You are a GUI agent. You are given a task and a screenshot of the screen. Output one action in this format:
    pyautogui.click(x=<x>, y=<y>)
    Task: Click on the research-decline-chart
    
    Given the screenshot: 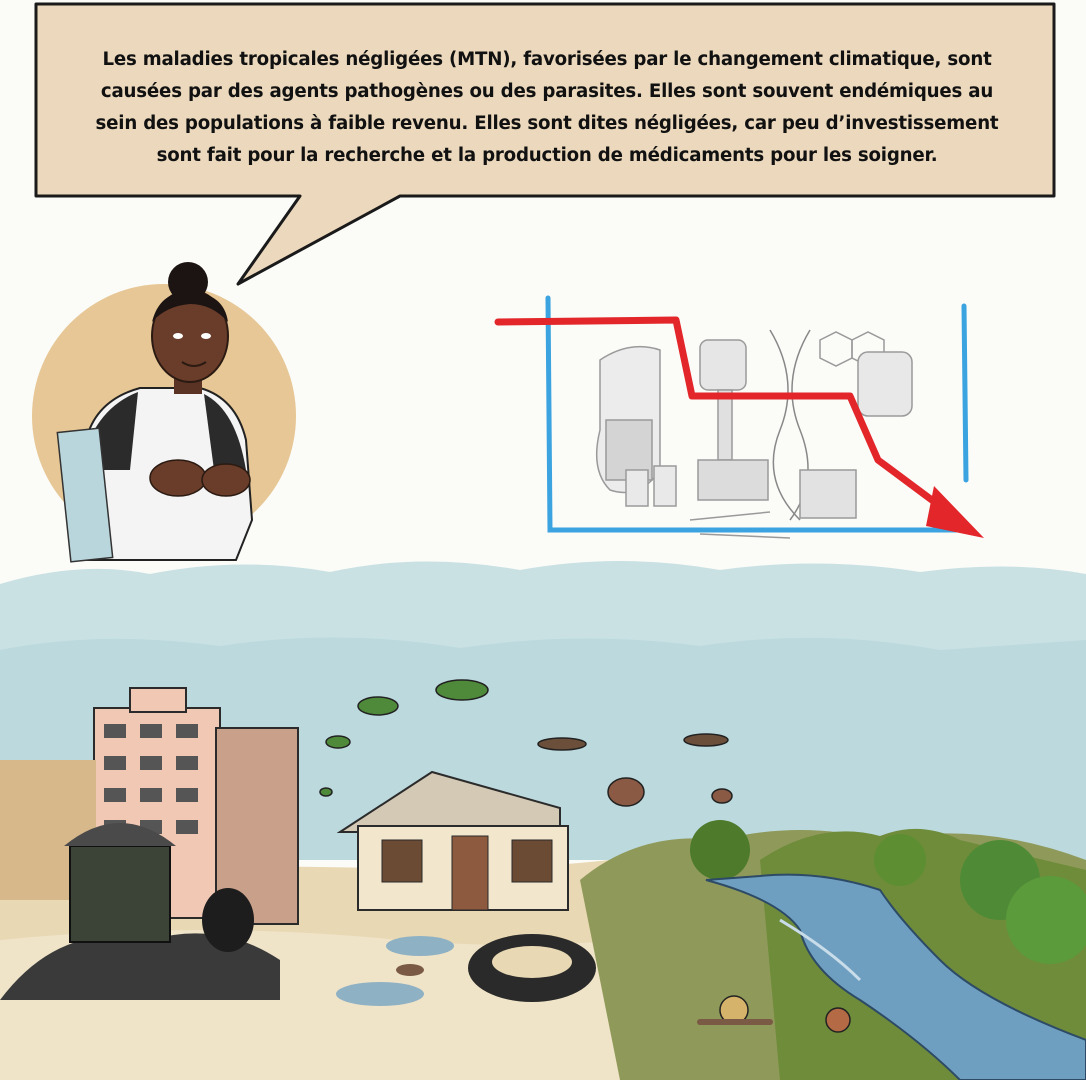 What is the action you would take?
    pyautogui.click(x=739, y=417)
    